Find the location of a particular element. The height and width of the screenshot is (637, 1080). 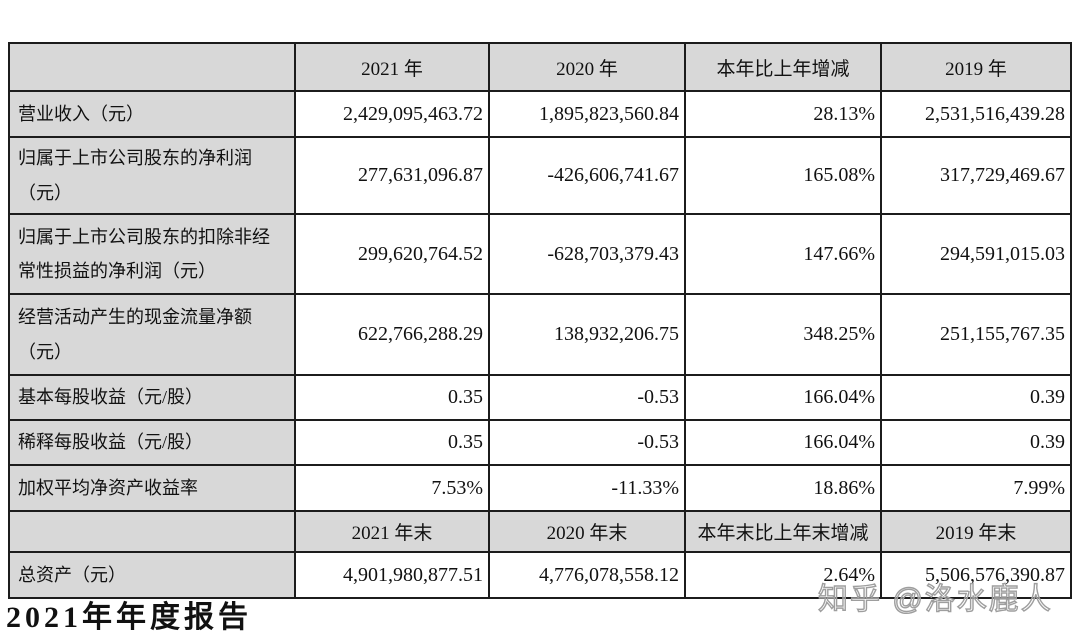

table-row-weighted-avg-roe: 加权平均净资产收益率 7.53% -11.33% 18.86% 7.99% is located at coordinates (540, 488).